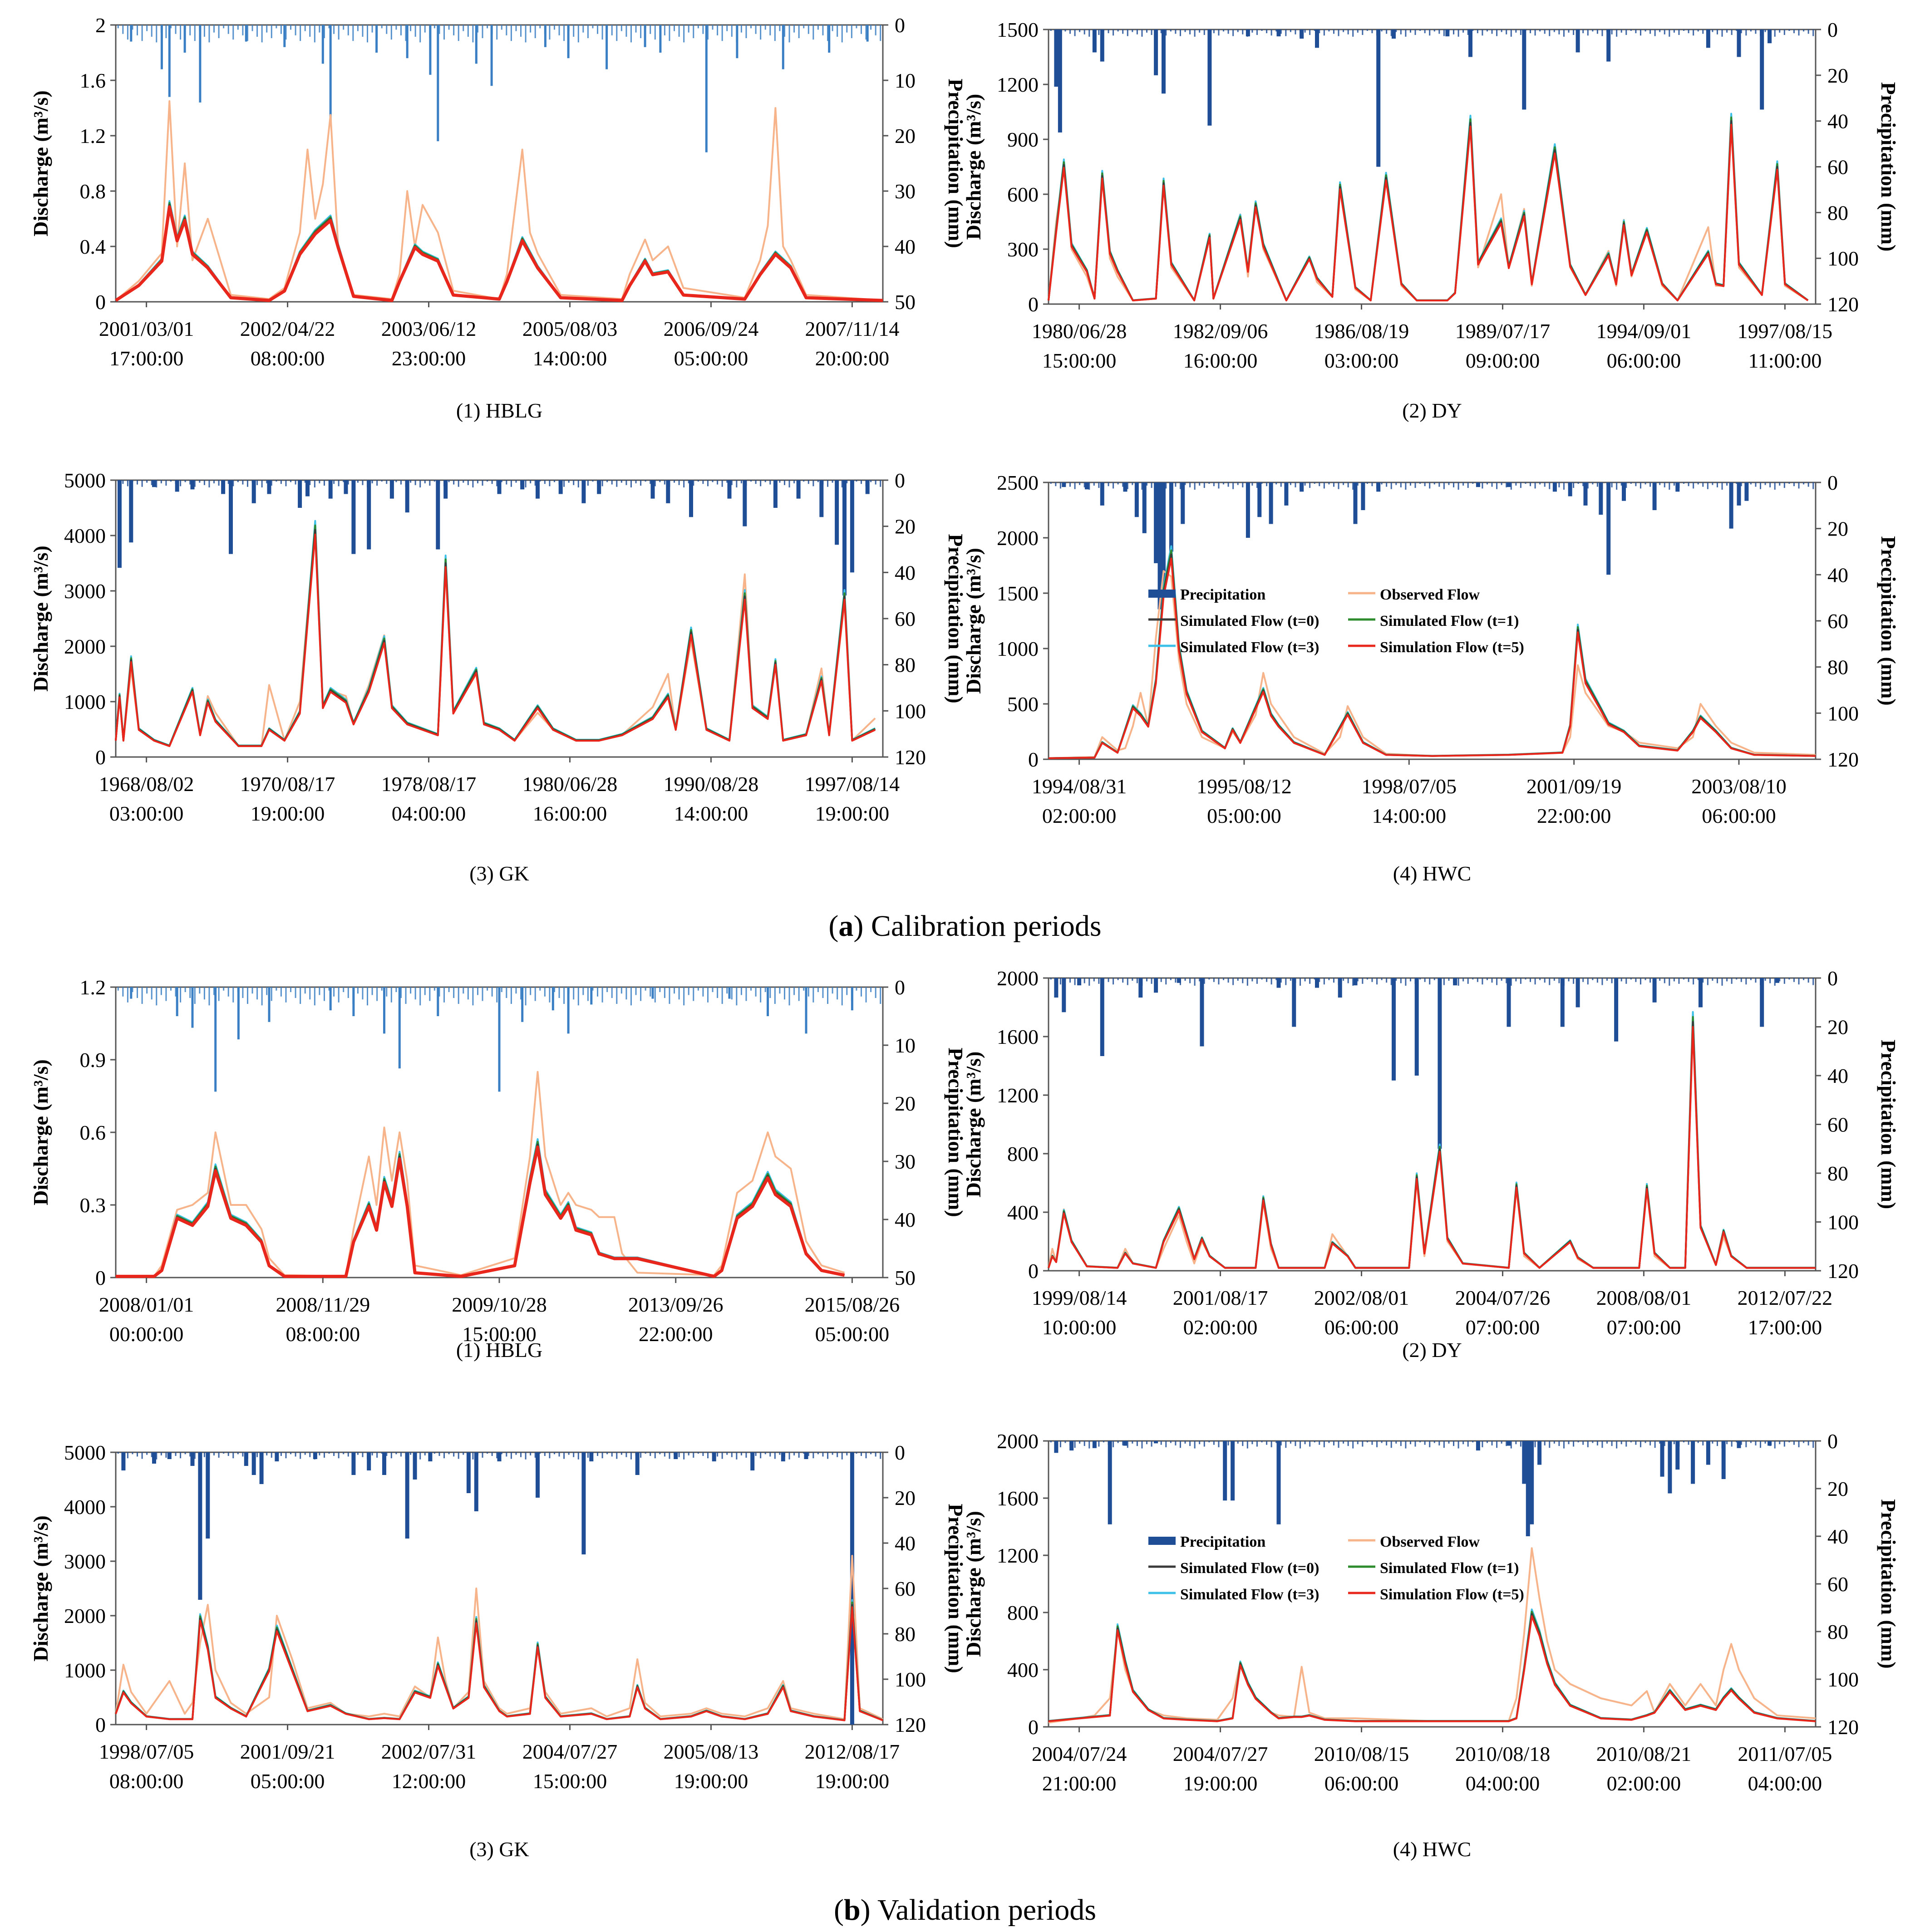  I want to click on x-tick-label-date: 2003/08/10, so click(1739, 786).